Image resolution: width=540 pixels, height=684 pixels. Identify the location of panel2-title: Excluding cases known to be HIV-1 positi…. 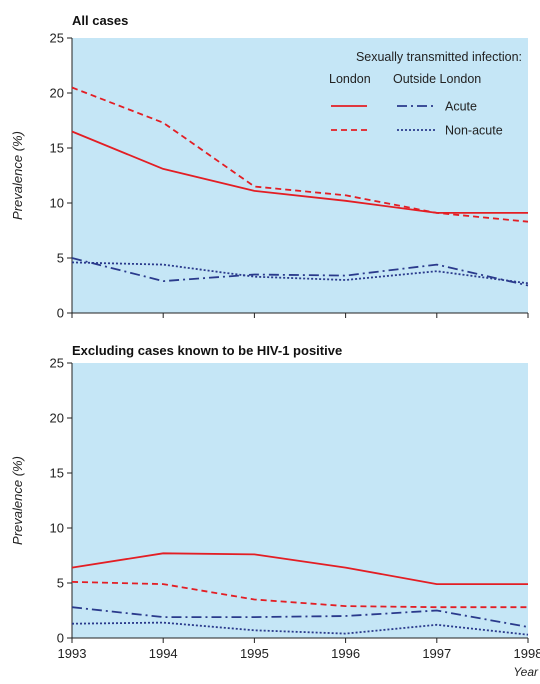
(207, 350).